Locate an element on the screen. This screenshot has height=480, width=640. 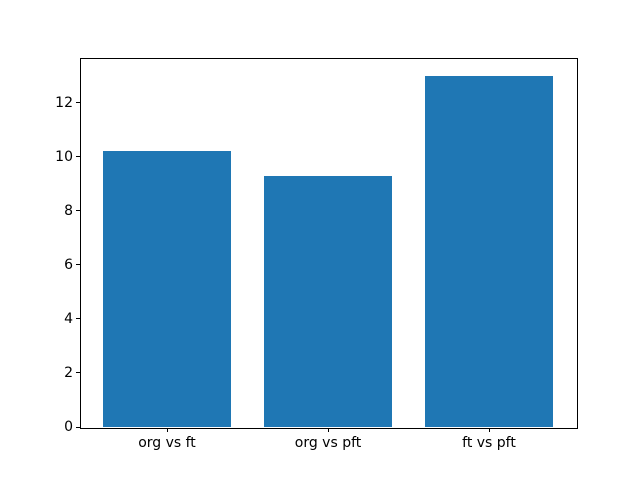
y-tick-label: 0 is located at coordinates (68, 427).